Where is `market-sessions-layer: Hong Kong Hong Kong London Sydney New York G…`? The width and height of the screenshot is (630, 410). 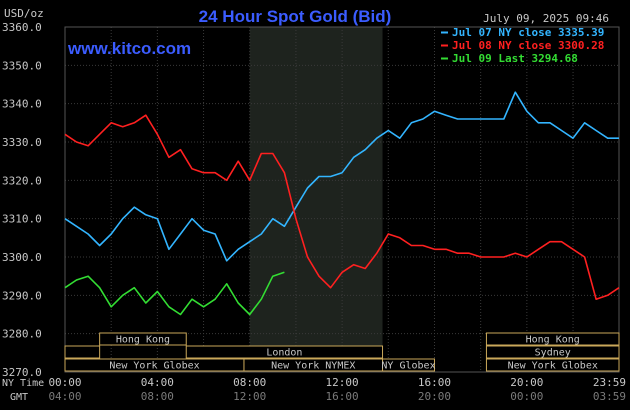 market-sessions-layer: Hong Kong Hong Kong London Sydney New York G… is located at coordinates (342, 352).